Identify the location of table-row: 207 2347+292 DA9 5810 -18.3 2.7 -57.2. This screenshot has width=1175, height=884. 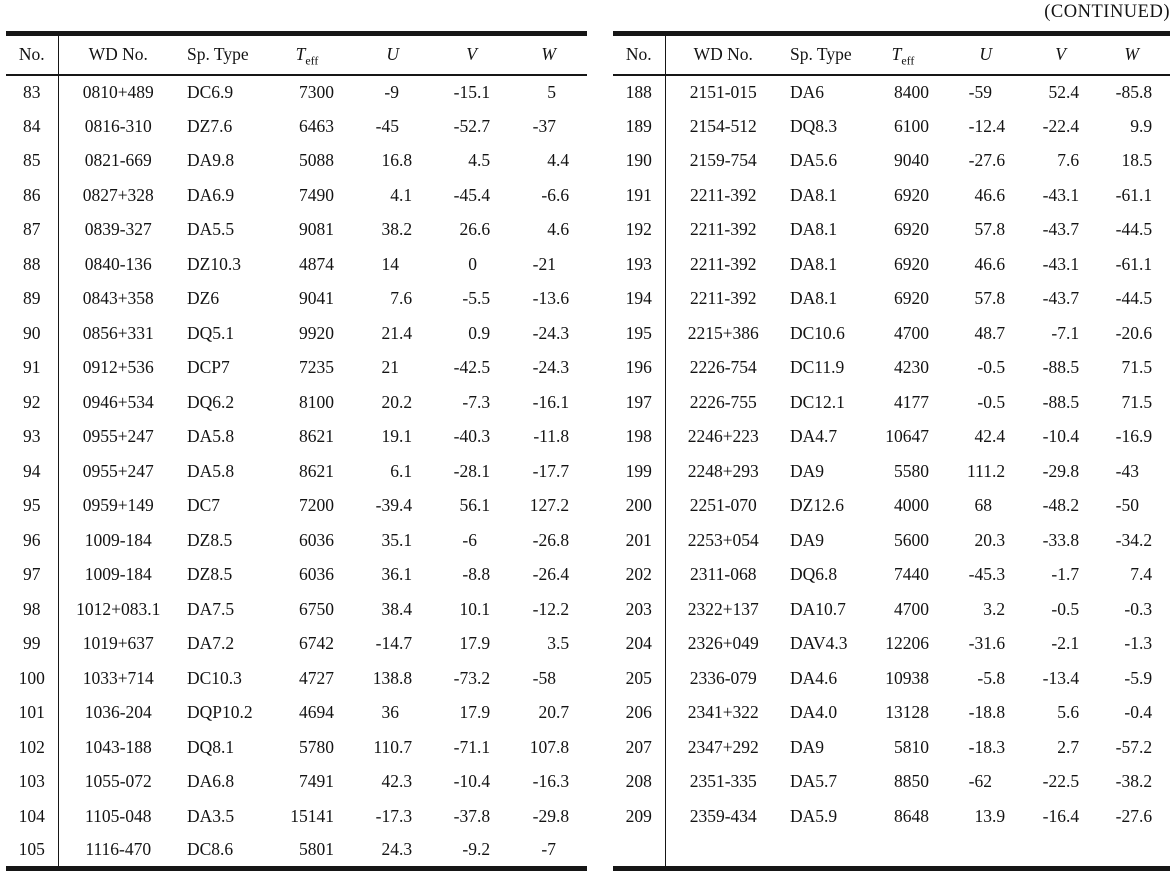
(891, 747).